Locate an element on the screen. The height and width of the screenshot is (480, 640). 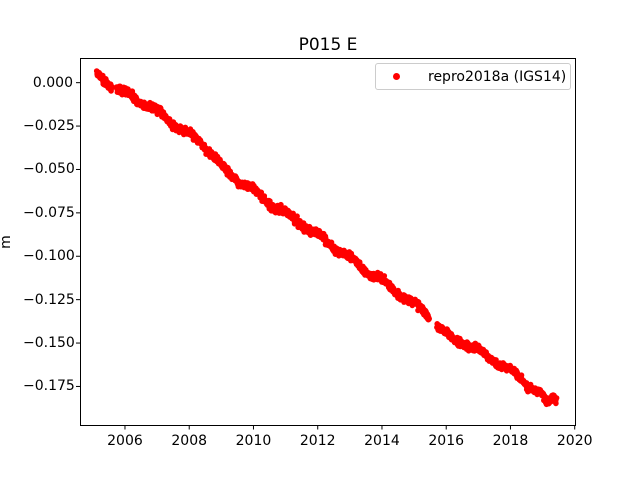
y-tick-label: −0.125 is located at coordinates (49, 299).